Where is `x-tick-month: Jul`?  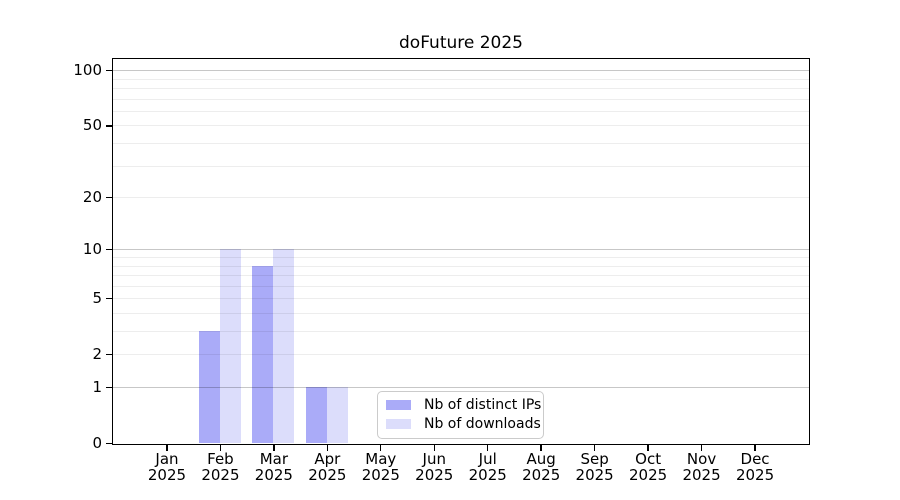
x-tick-month: Jul is located at coordinates (487, 459).